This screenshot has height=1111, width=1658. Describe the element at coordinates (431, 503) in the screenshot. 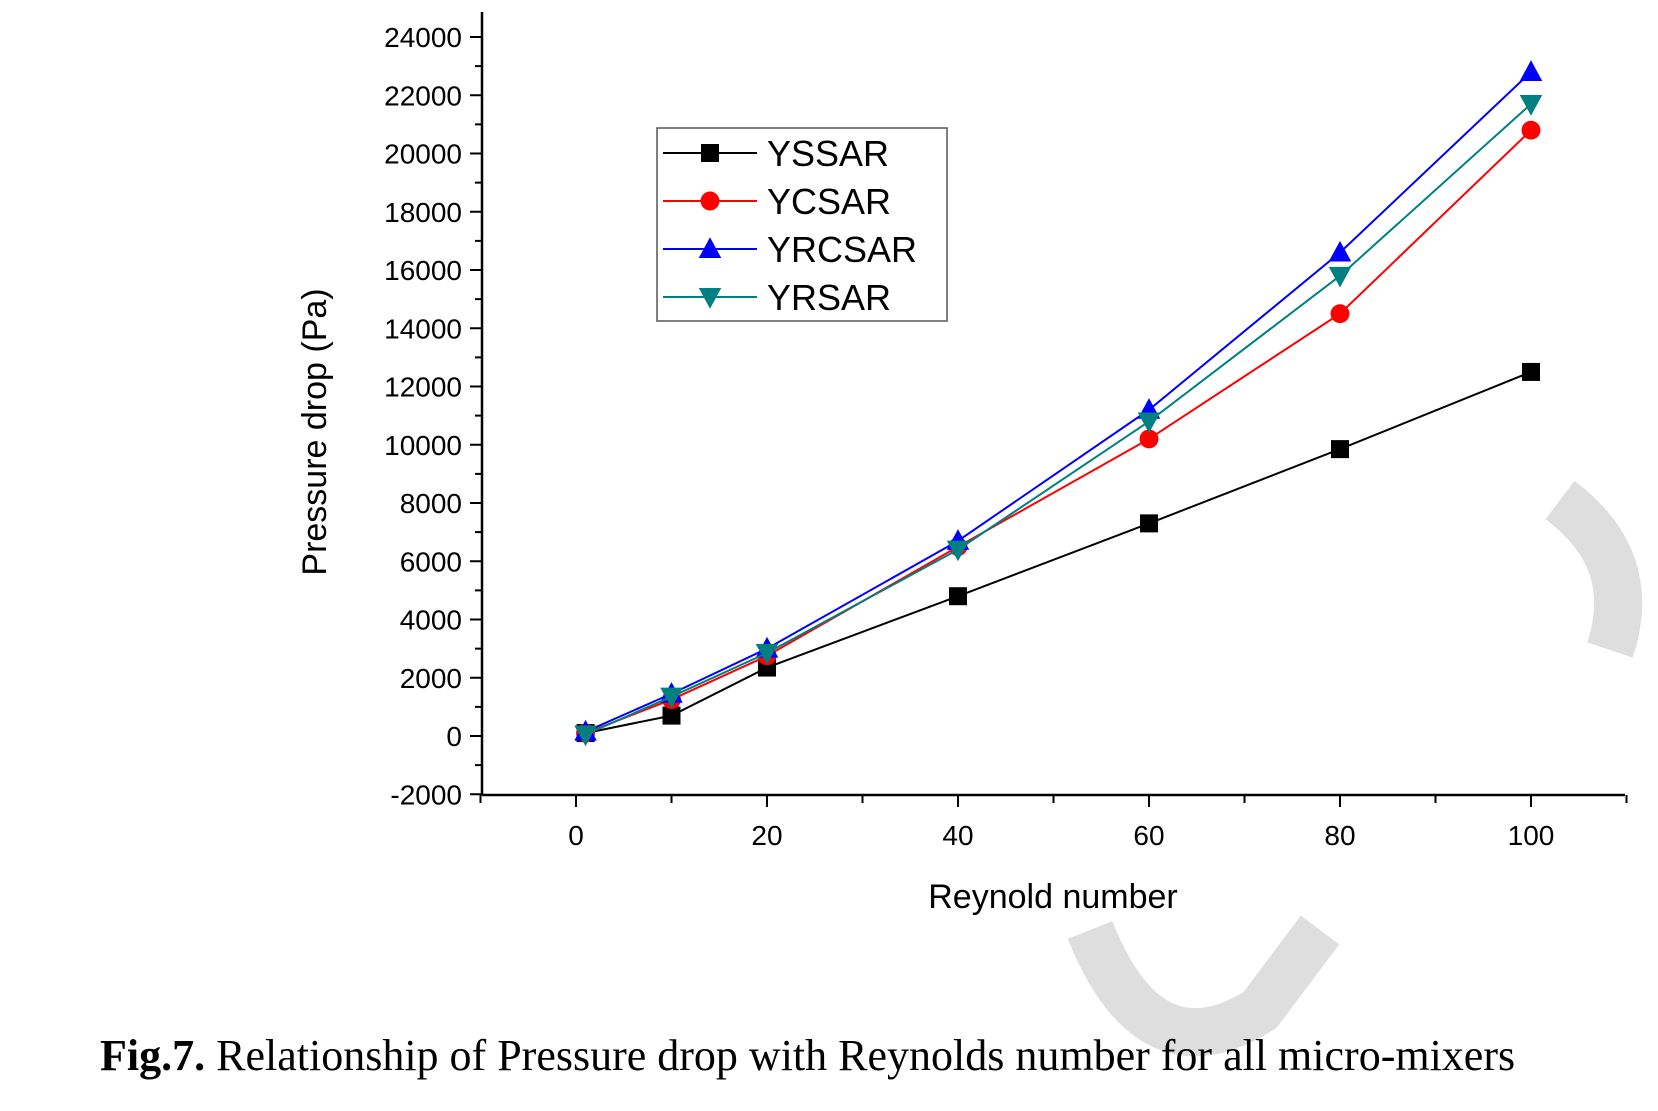

I see `y-tick-label: 8000` at that location.